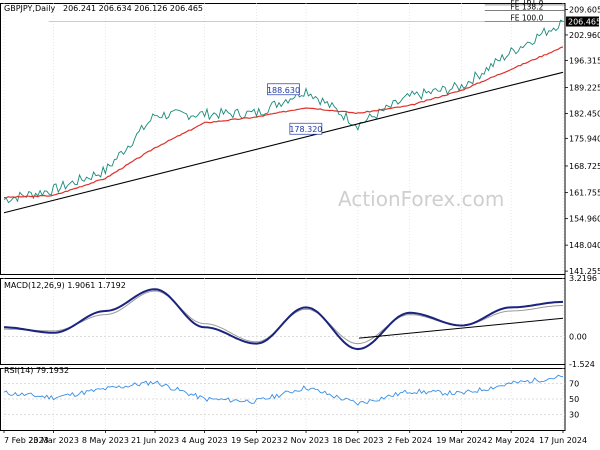  Describe the element at coordinates (324, 13) in the screenshot. I see `fibonacci-levels: FE 161.8FE 138.2FE 100.0 206.465` at that location.